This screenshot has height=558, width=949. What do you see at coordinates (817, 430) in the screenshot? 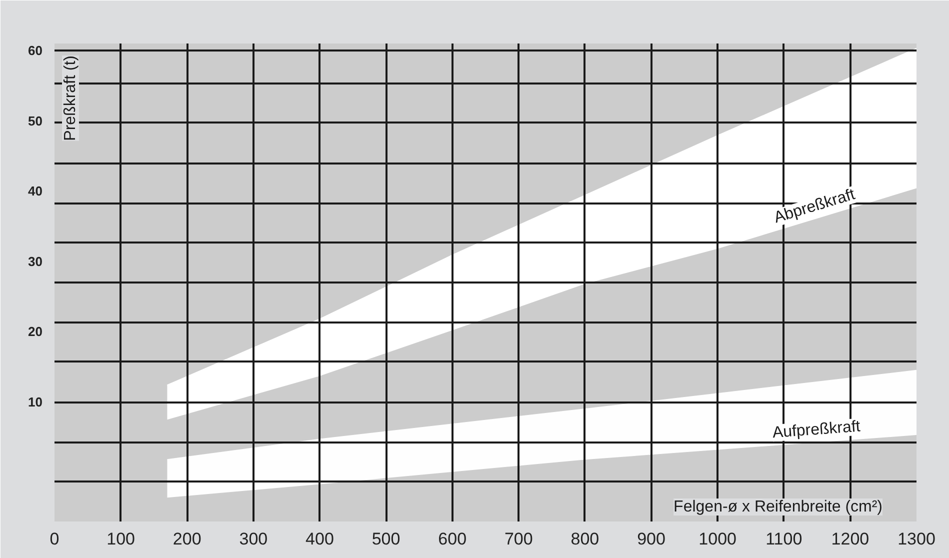
I see `series-label: Aufpreßkraft` at bounding box center [817, 430].